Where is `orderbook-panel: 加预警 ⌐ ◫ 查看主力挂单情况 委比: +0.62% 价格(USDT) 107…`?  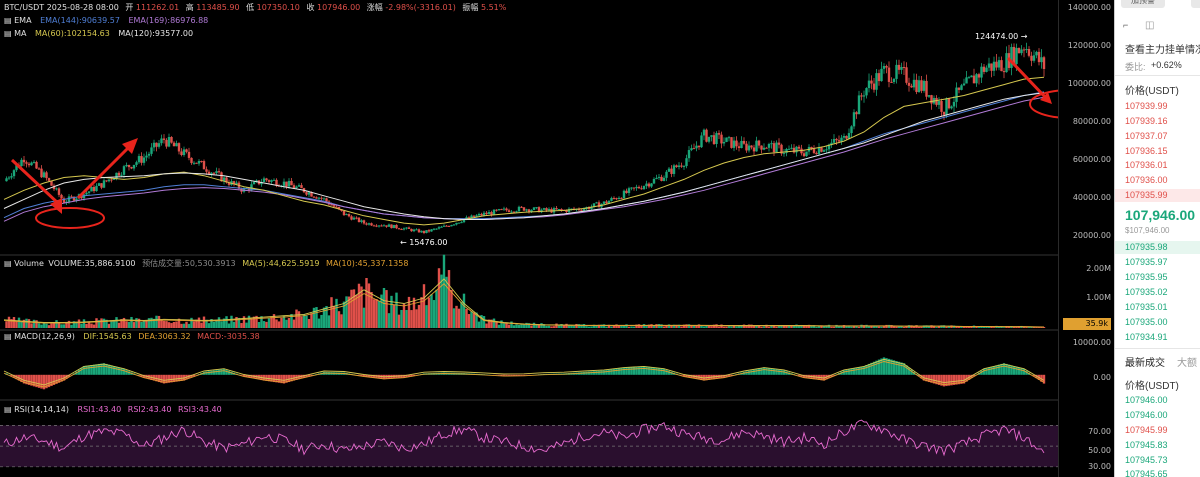
orderbook-panel: 加预警 ⌐ ◫ 查看主力挂单情况 委比: +0.62% 价格(USDT) 107… is located at coordinates (1157, 238).